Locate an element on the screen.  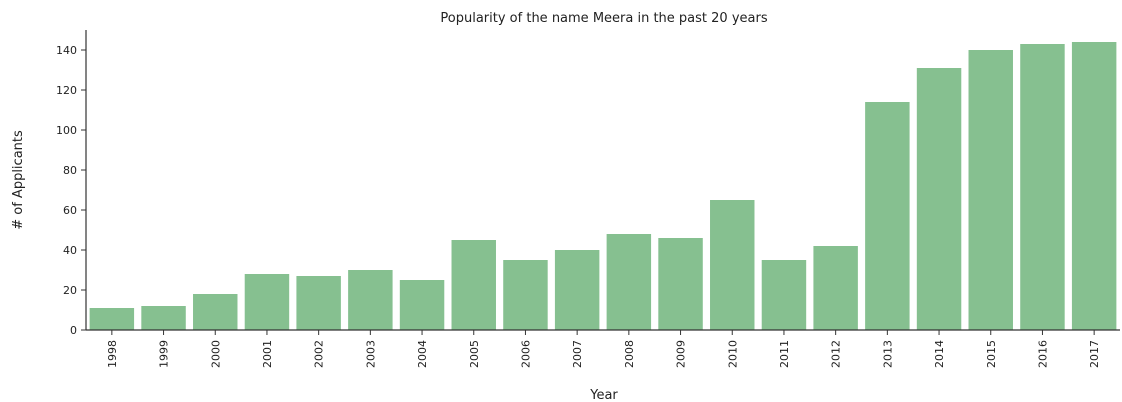
bar-2016 is located at coordinates (1042, 187).